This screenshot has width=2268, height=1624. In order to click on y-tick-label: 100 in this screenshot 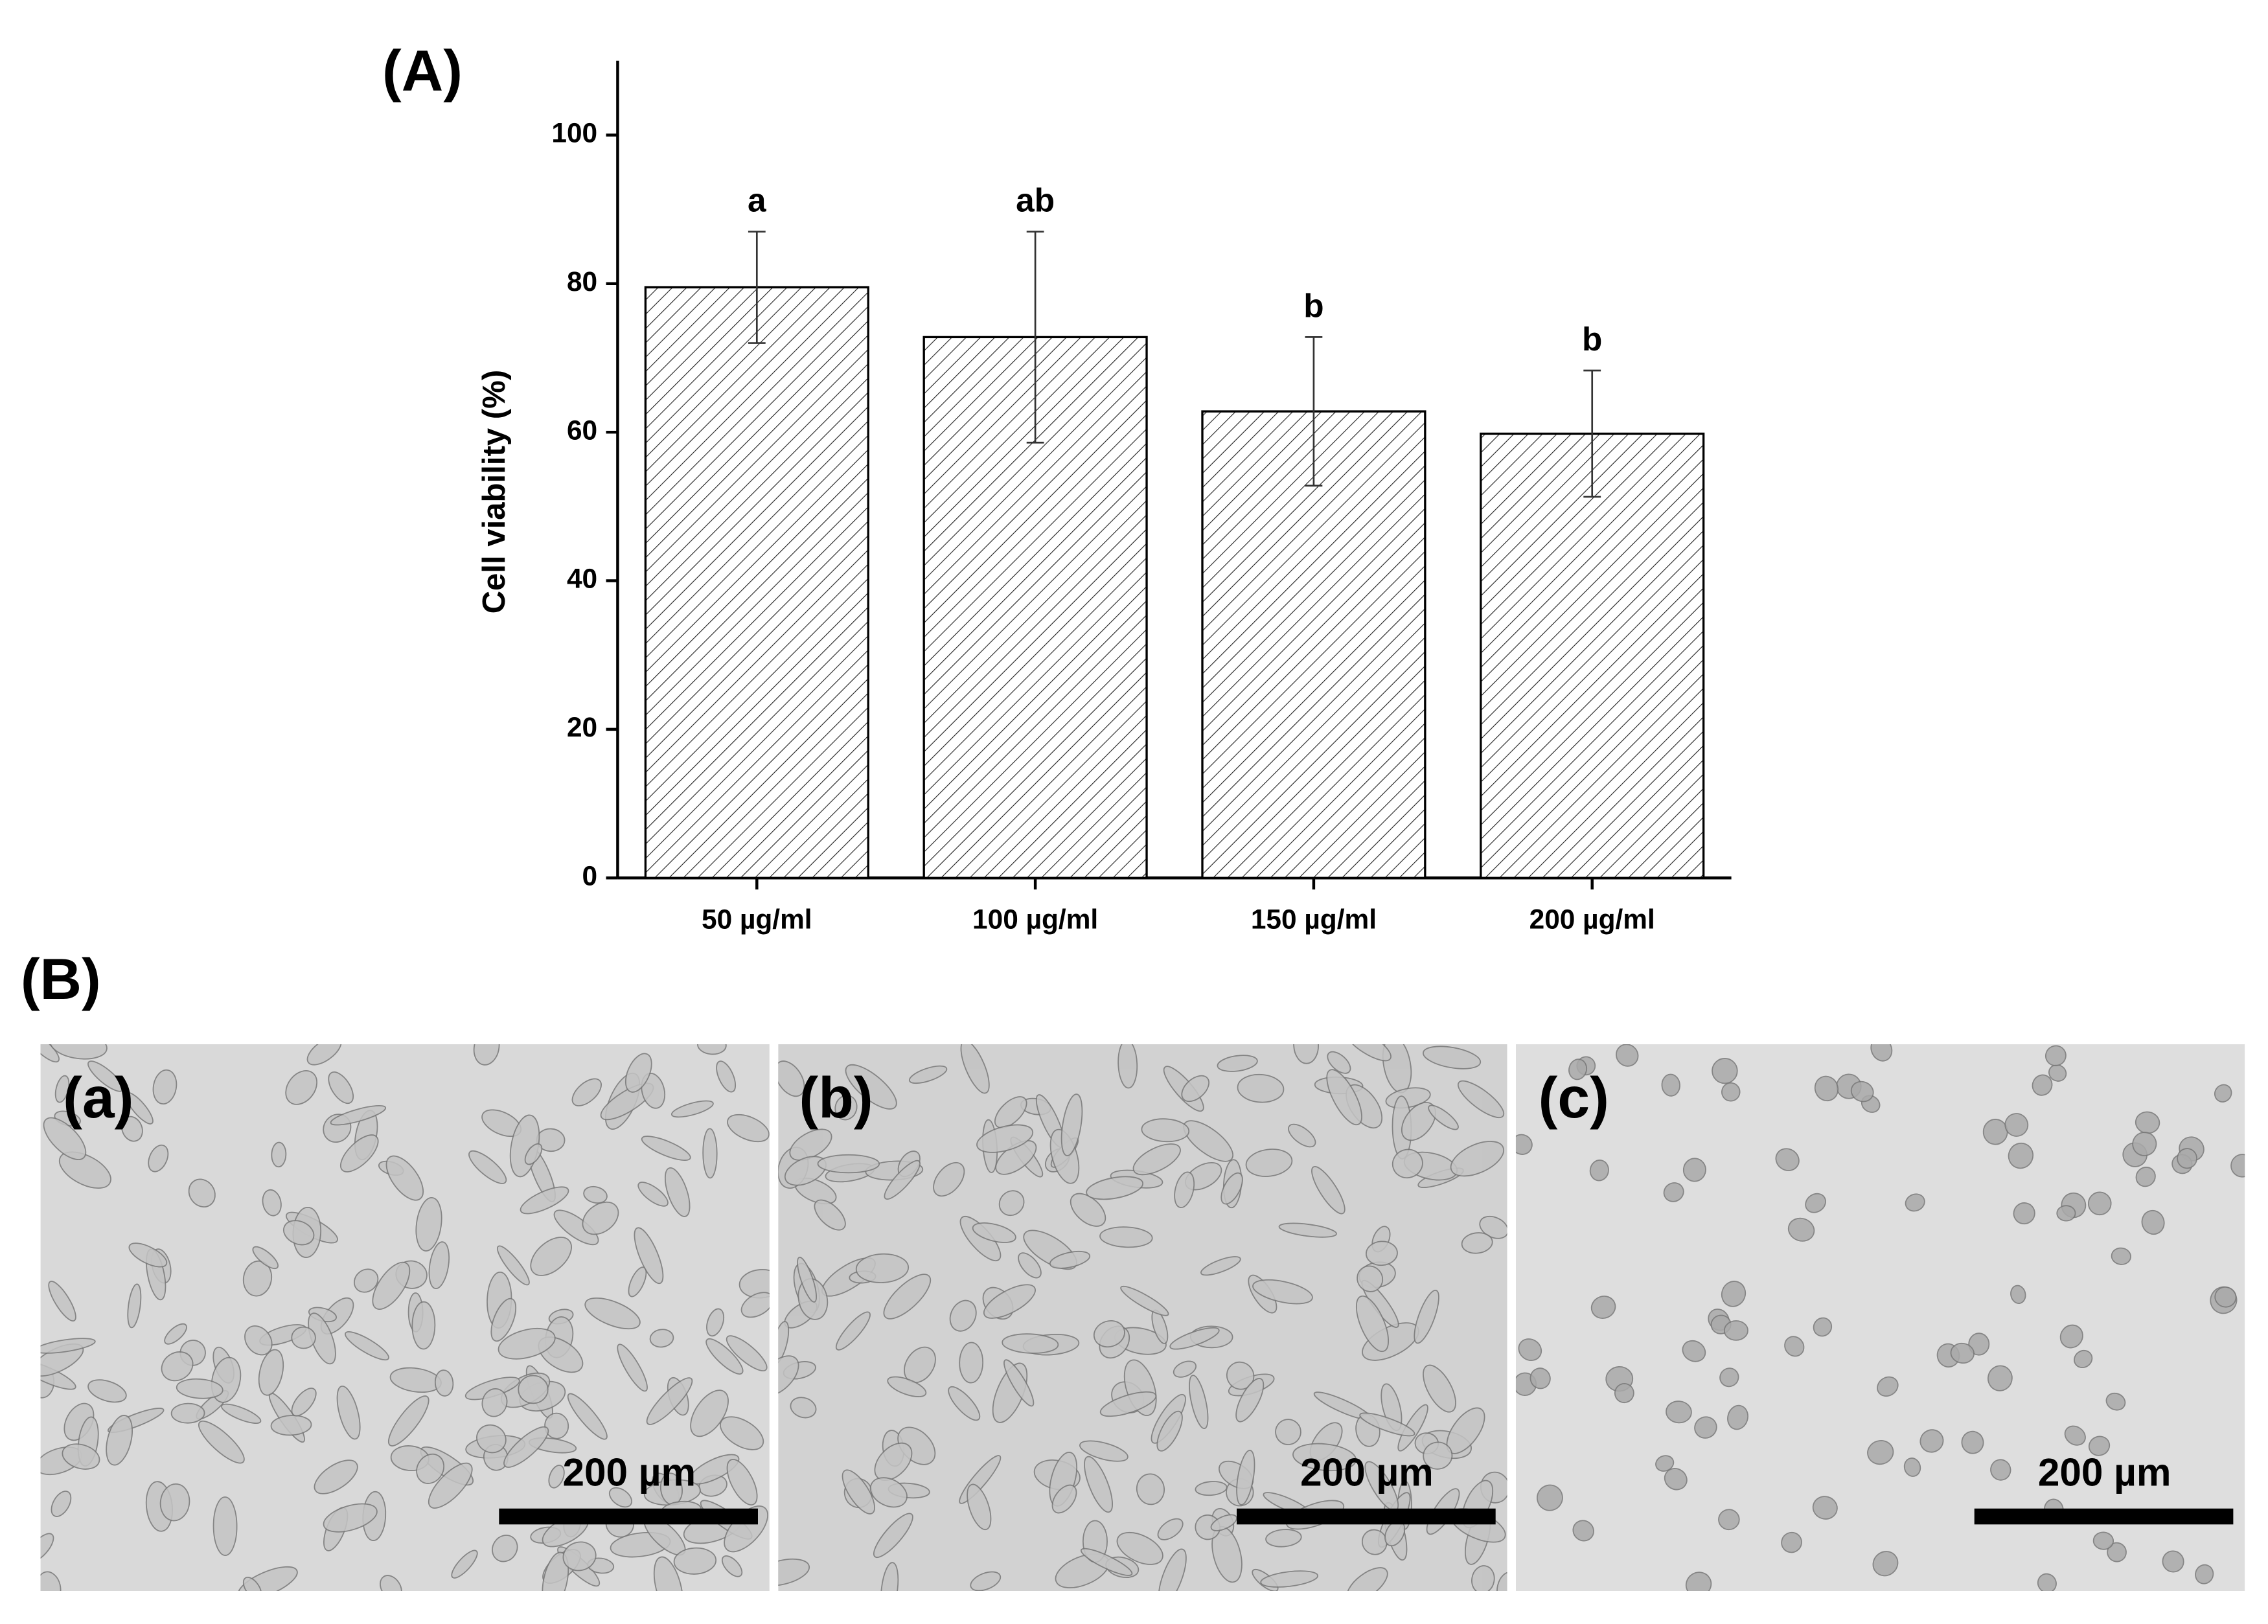, I will do `click(574, 133)`.